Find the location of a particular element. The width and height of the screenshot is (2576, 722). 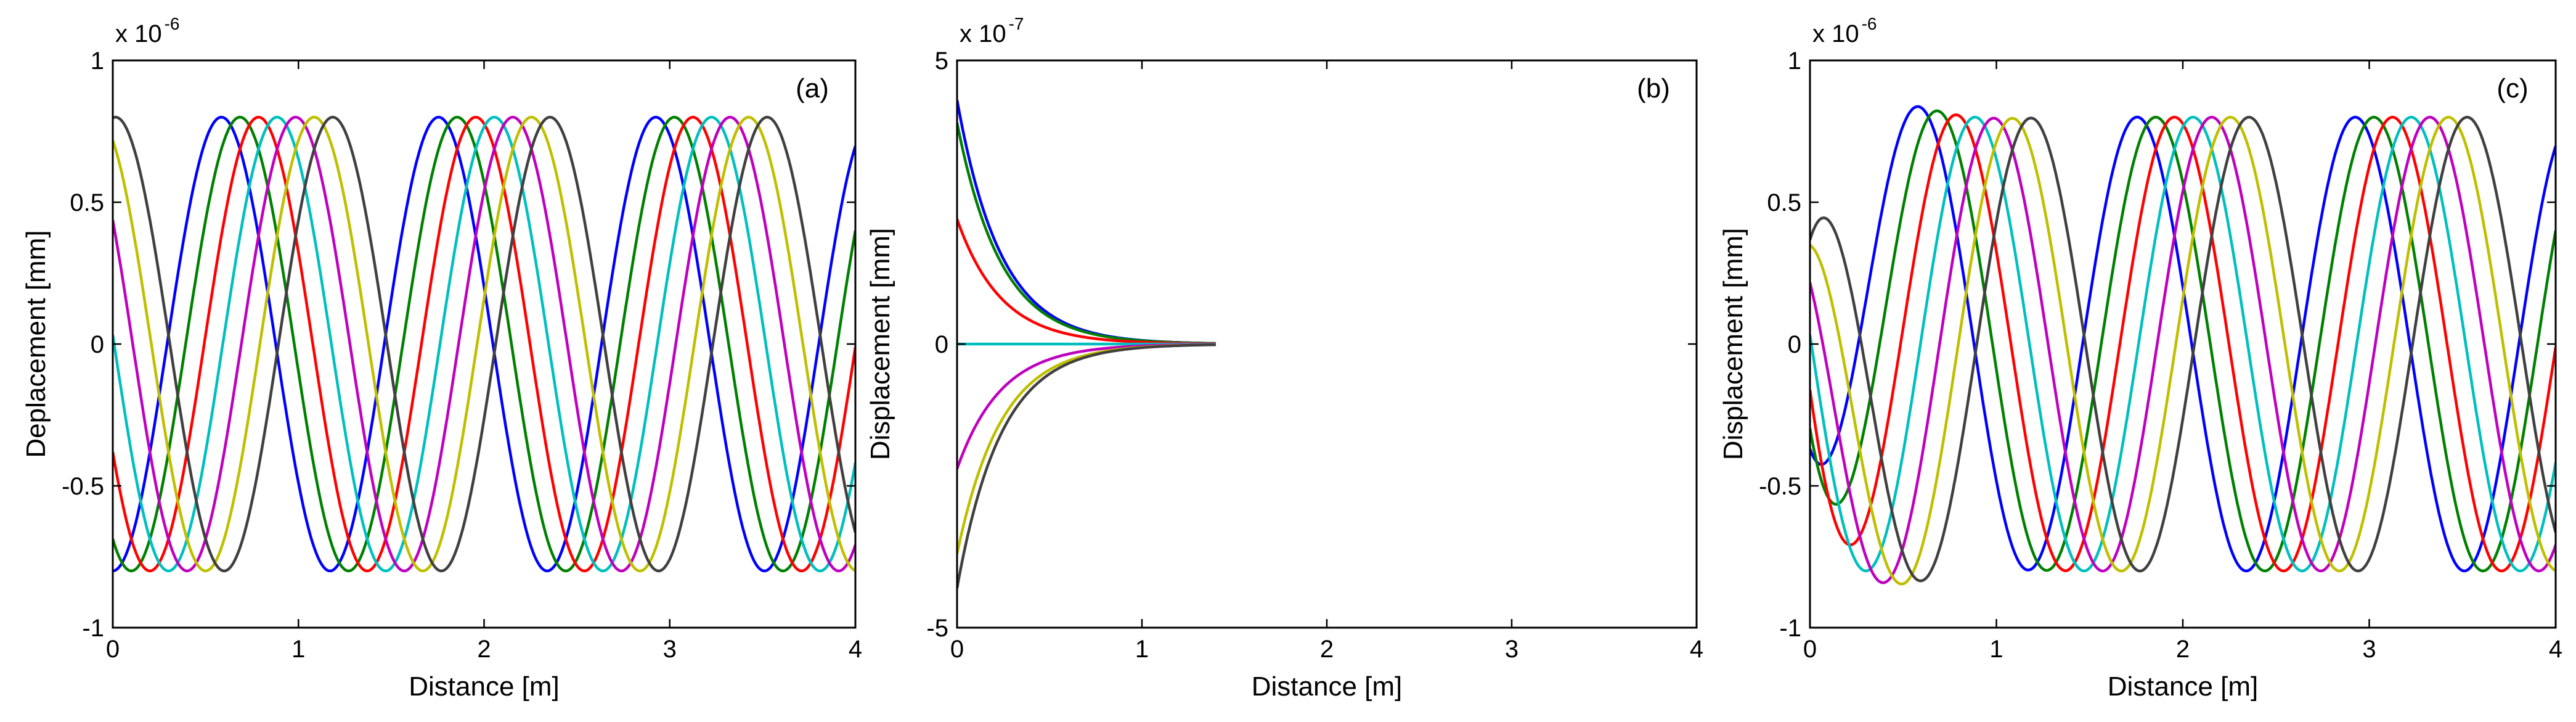

axis-multiplier: x 10 -7 is located at coordinates (992, 30).